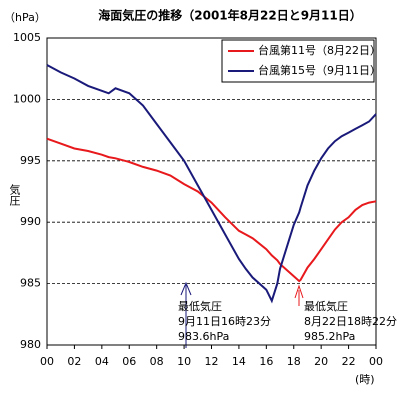 Image resolution: width=400 pixels, height=404 pixels. I want to click on annotation: 985.2hPa, so click(329, 336).